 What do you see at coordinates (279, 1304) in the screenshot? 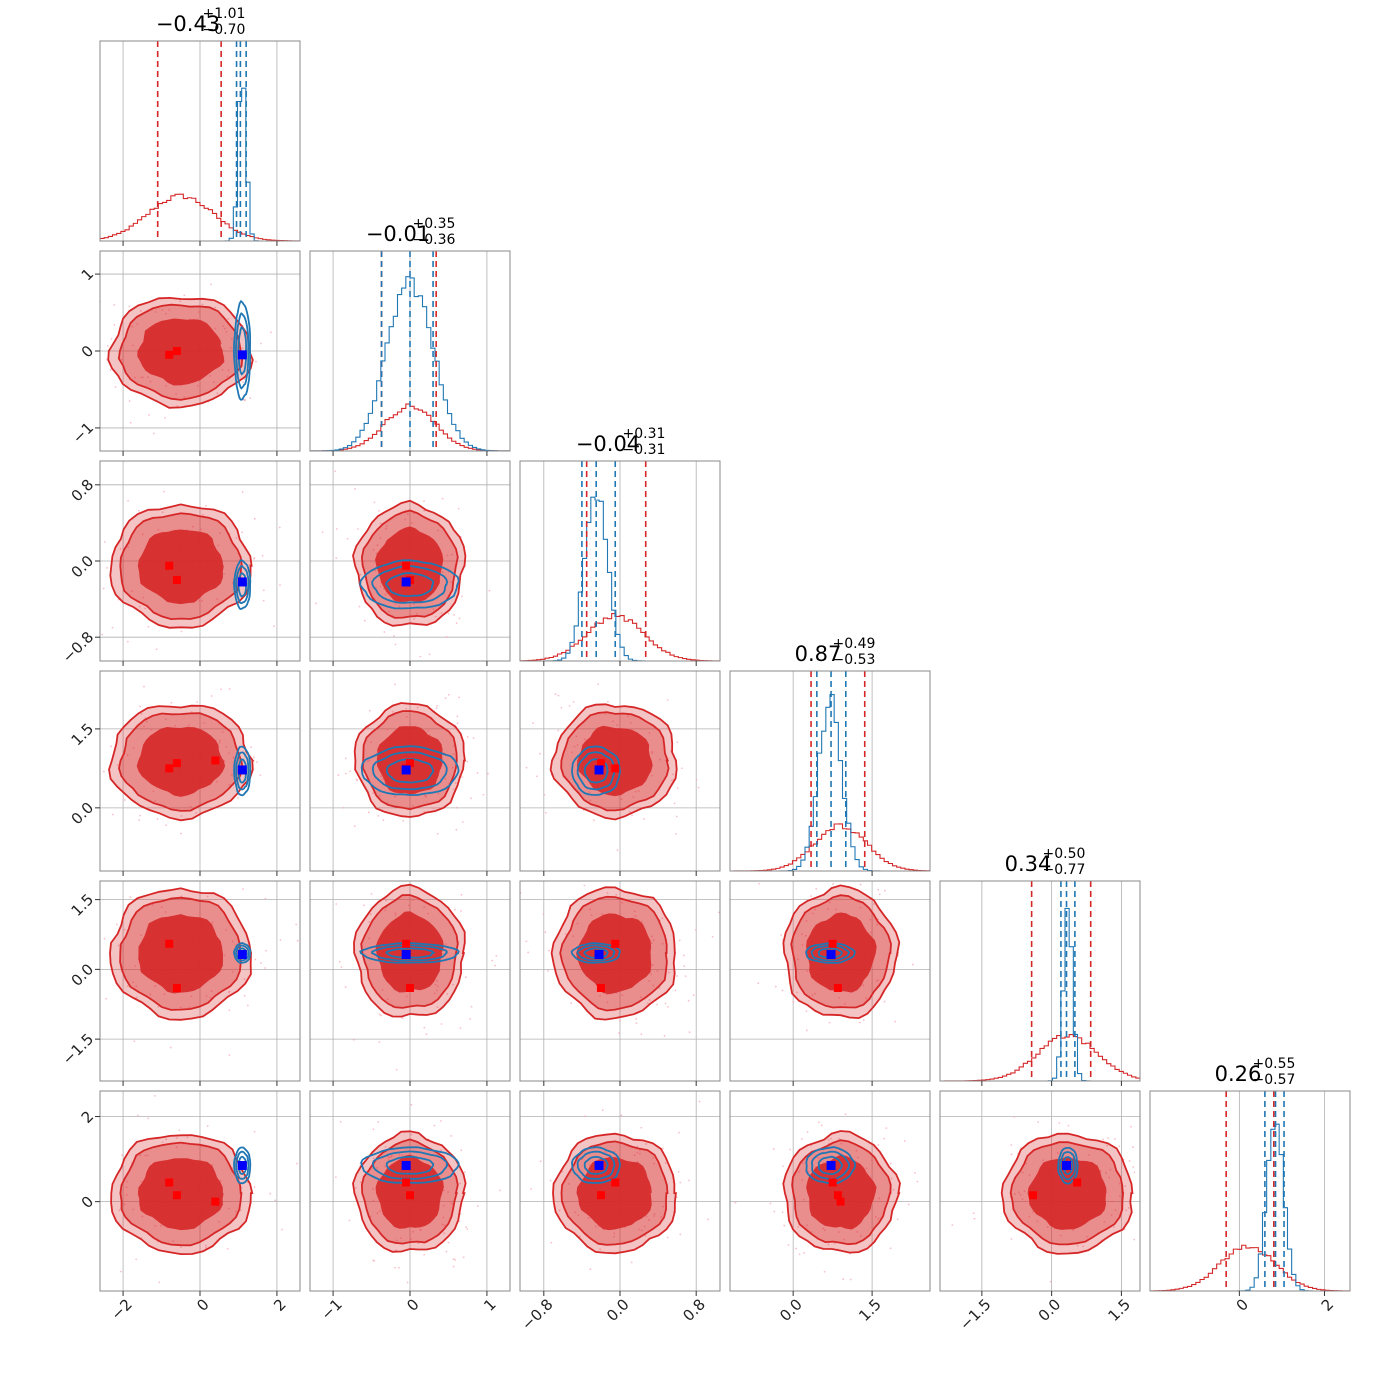
I see `x-tick-label-0: 2` at bounding box center [279, 1304].